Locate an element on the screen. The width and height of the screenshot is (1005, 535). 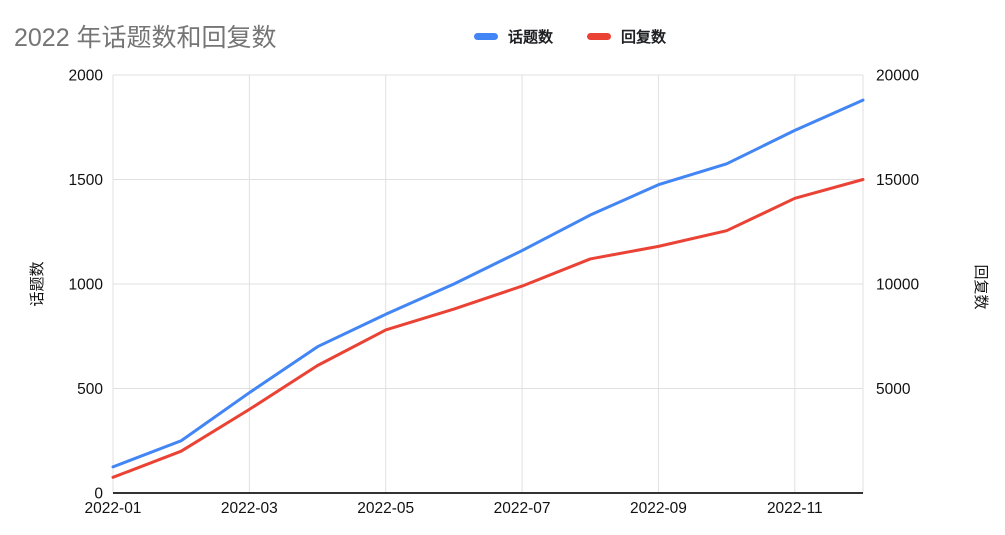
left-y-tick-label: 0 is located at coordinates (98, 494).